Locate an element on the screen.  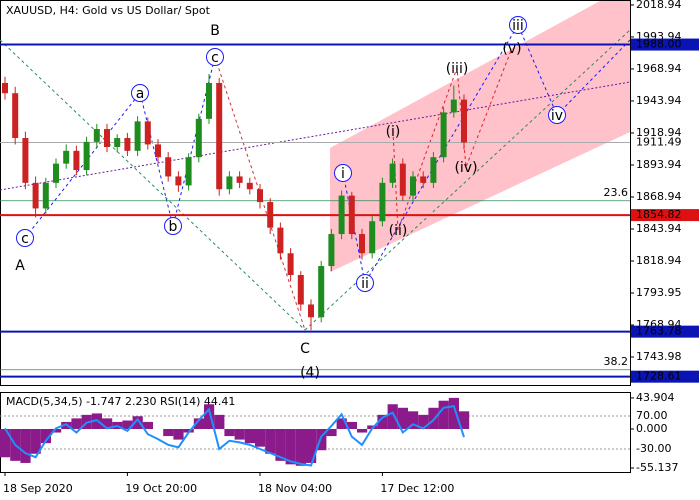
y-tick-label: 1843.94 is located at coordinates (659, 228).